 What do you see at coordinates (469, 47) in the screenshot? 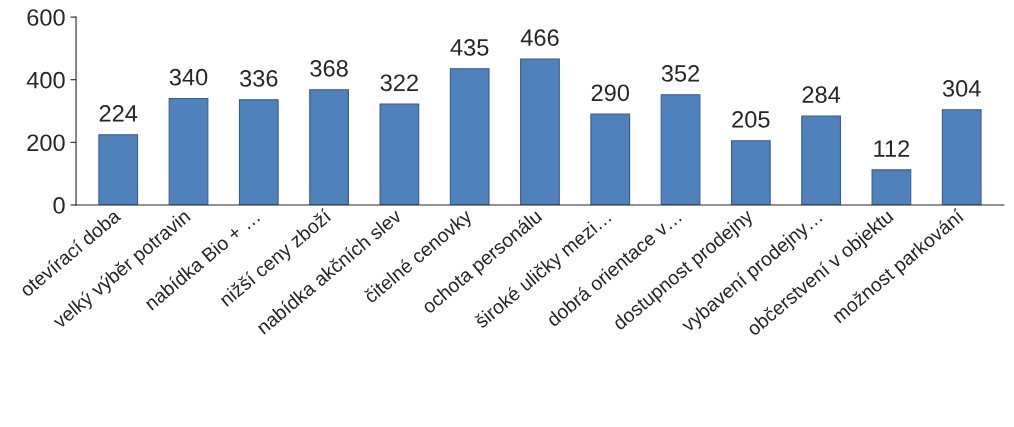
I see `data-label: 435` at bounding box center [469, 47].